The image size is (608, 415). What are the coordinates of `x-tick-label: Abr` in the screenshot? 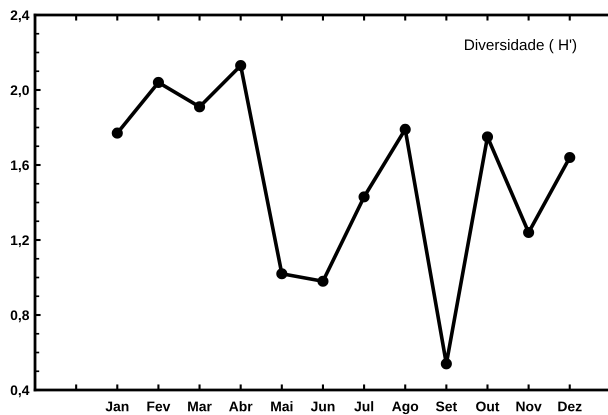 It's located at (240, 406).